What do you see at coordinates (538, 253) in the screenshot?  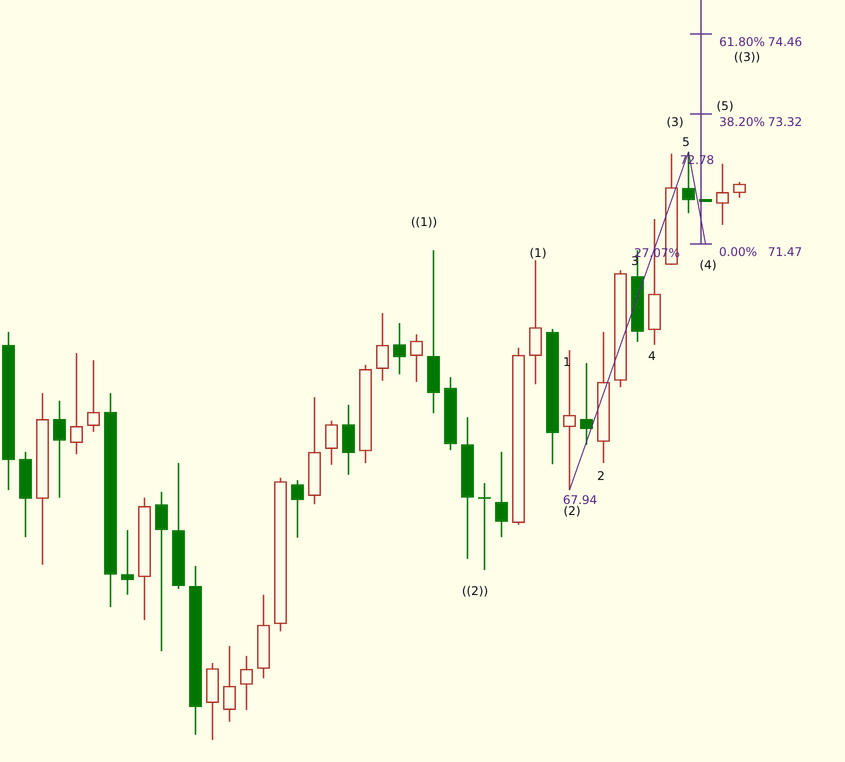 I see `annotation: (1)` at bounding box center [538, 253].